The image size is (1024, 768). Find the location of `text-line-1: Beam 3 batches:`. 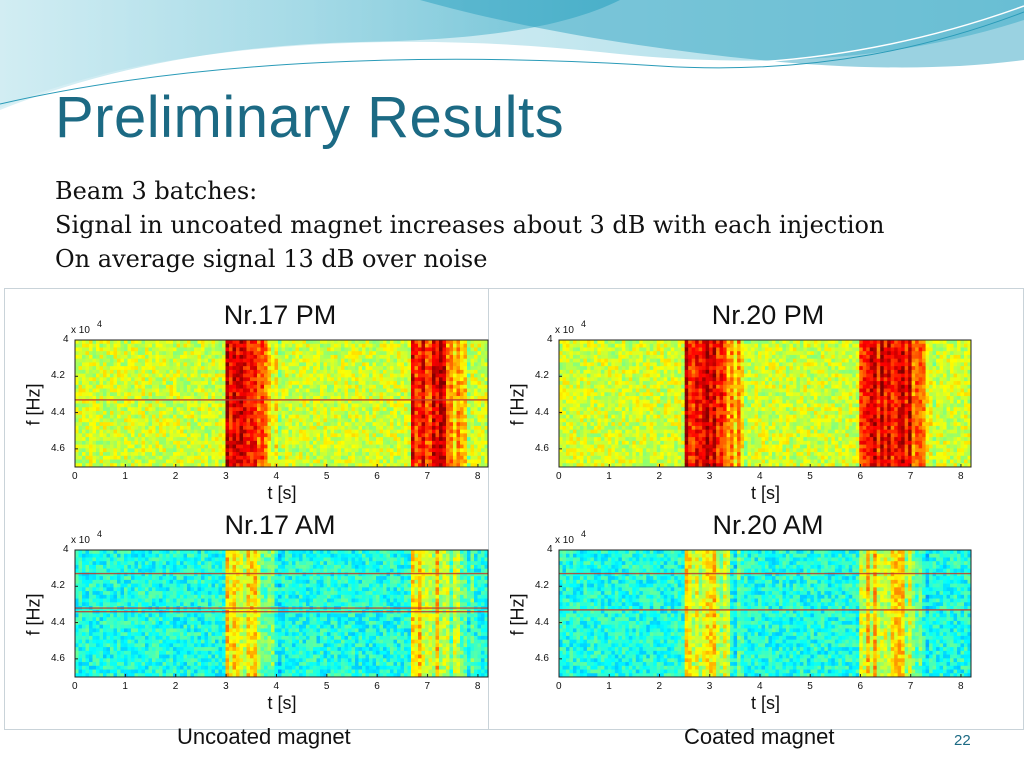

text-line-1: Beam 3 batches: is located at coordinates (156, 191).